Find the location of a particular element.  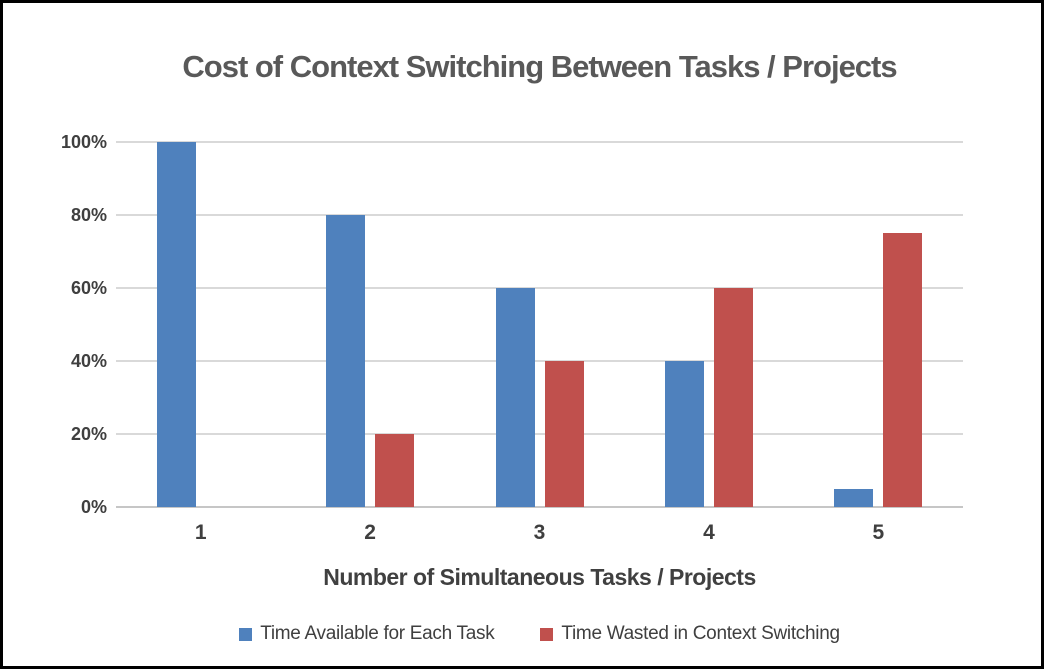

y-tick-label: 80% is located at coordinates (88, 215).